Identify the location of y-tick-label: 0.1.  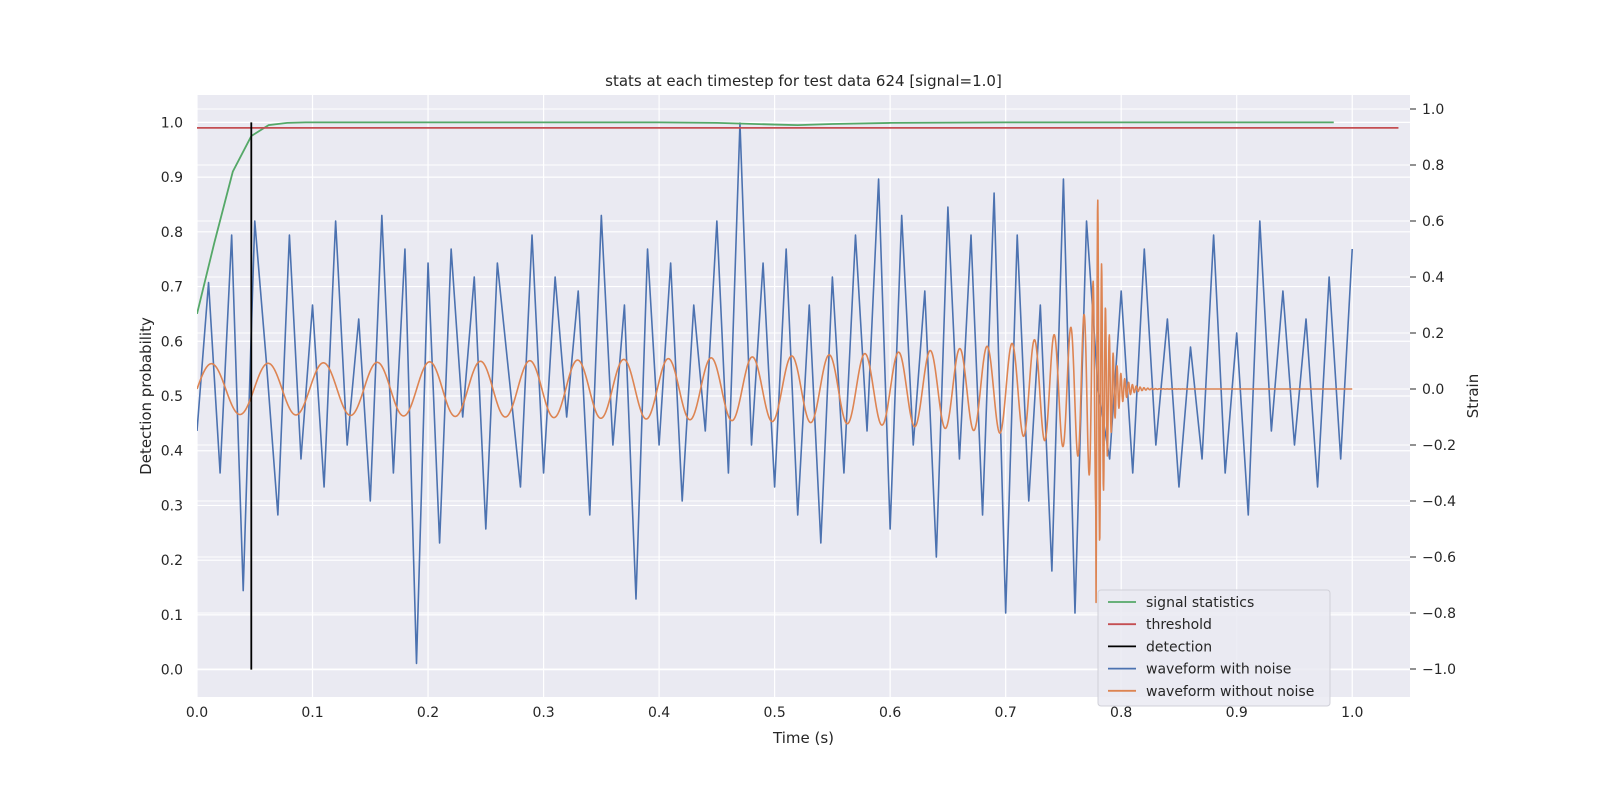
(172, 616).